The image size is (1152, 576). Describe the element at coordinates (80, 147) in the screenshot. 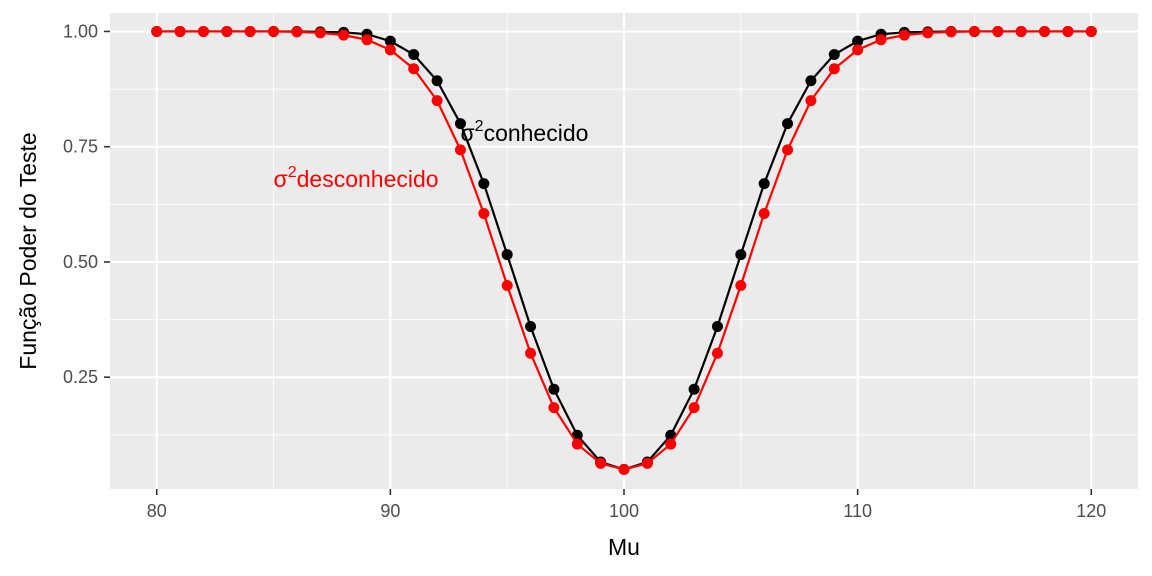

I see `y-tick-label: 0.75` at that location.